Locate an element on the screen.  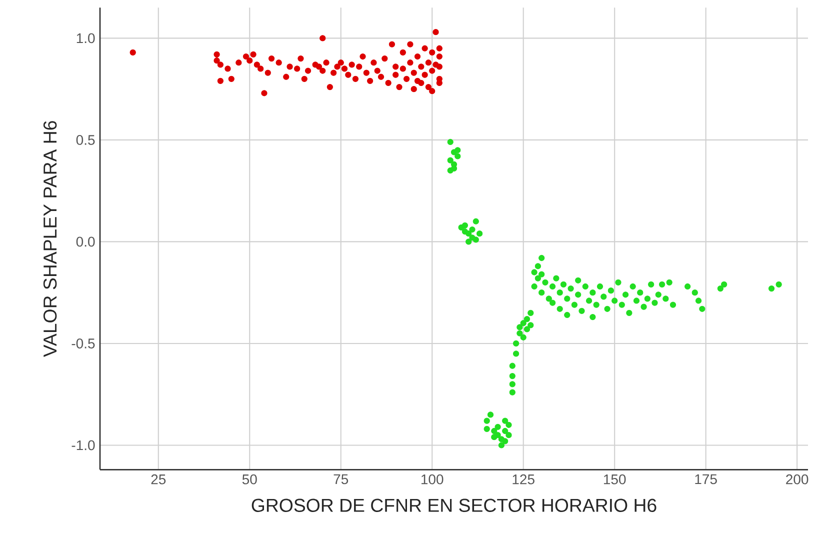
x-tick-label: 200 is located at coordinates (797, 479).